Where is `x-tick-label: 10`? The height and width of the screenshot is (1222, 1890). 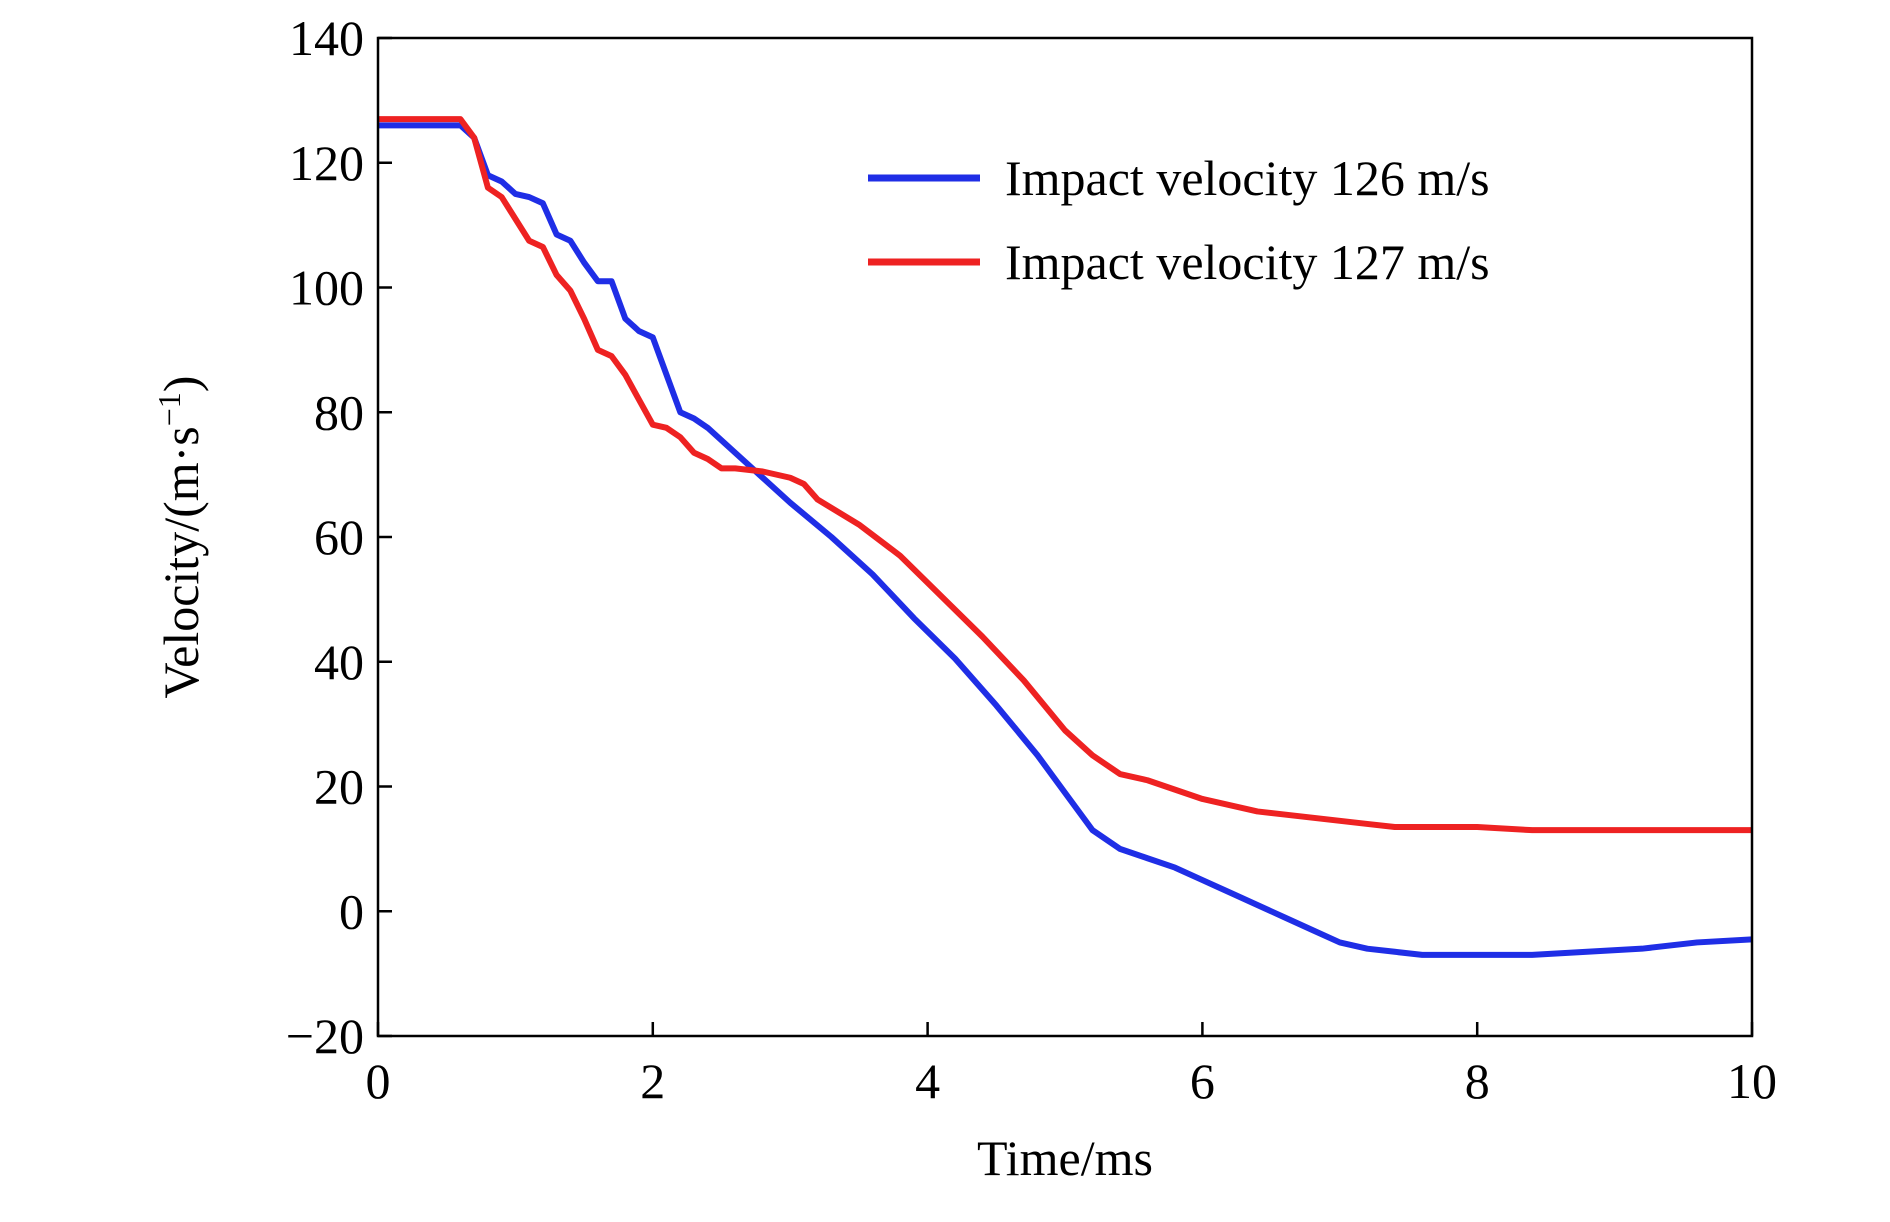
x-tick-label: 10 is located at coordinates (1752, 1081).